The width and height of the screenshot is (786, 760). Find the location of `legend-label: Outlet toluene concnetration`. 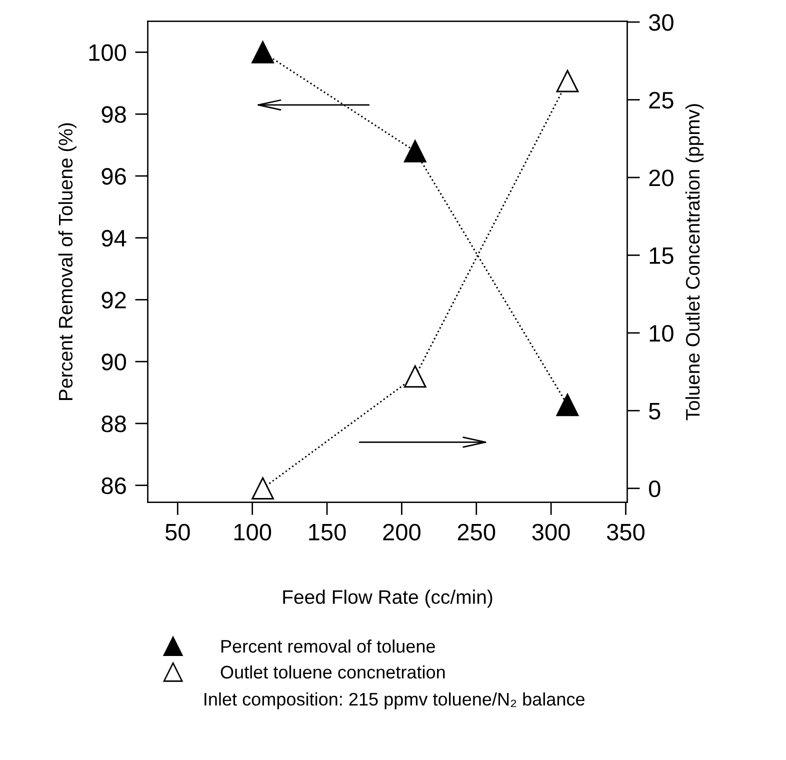

legend-label: Outlet toluene concnetration is located at coordinates (332, 672).